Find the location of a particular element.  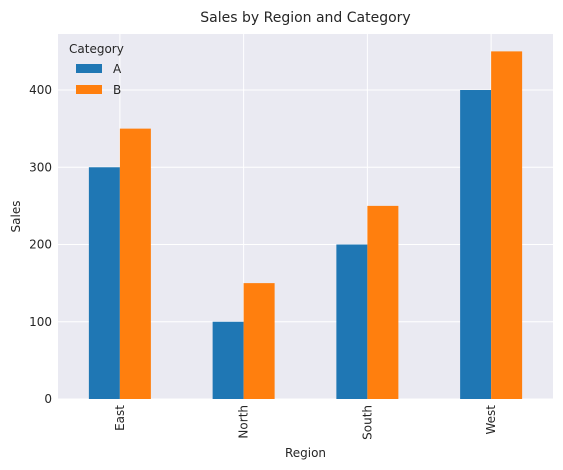

y-tick-labels: 0 100 200 300 400 is located at coordinates (40, 244).